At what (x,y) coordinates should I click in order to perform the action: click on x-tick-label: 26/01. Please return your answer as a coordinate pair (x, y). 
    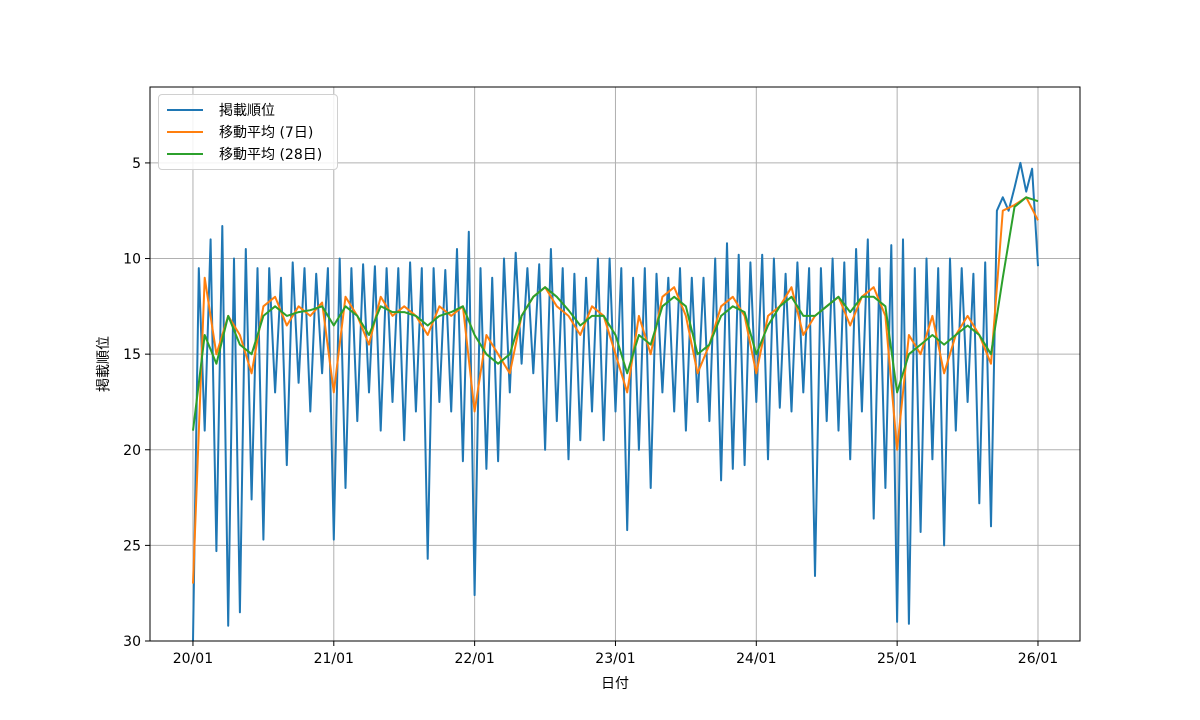
    Looking at the image, I should click on (1038, 659).